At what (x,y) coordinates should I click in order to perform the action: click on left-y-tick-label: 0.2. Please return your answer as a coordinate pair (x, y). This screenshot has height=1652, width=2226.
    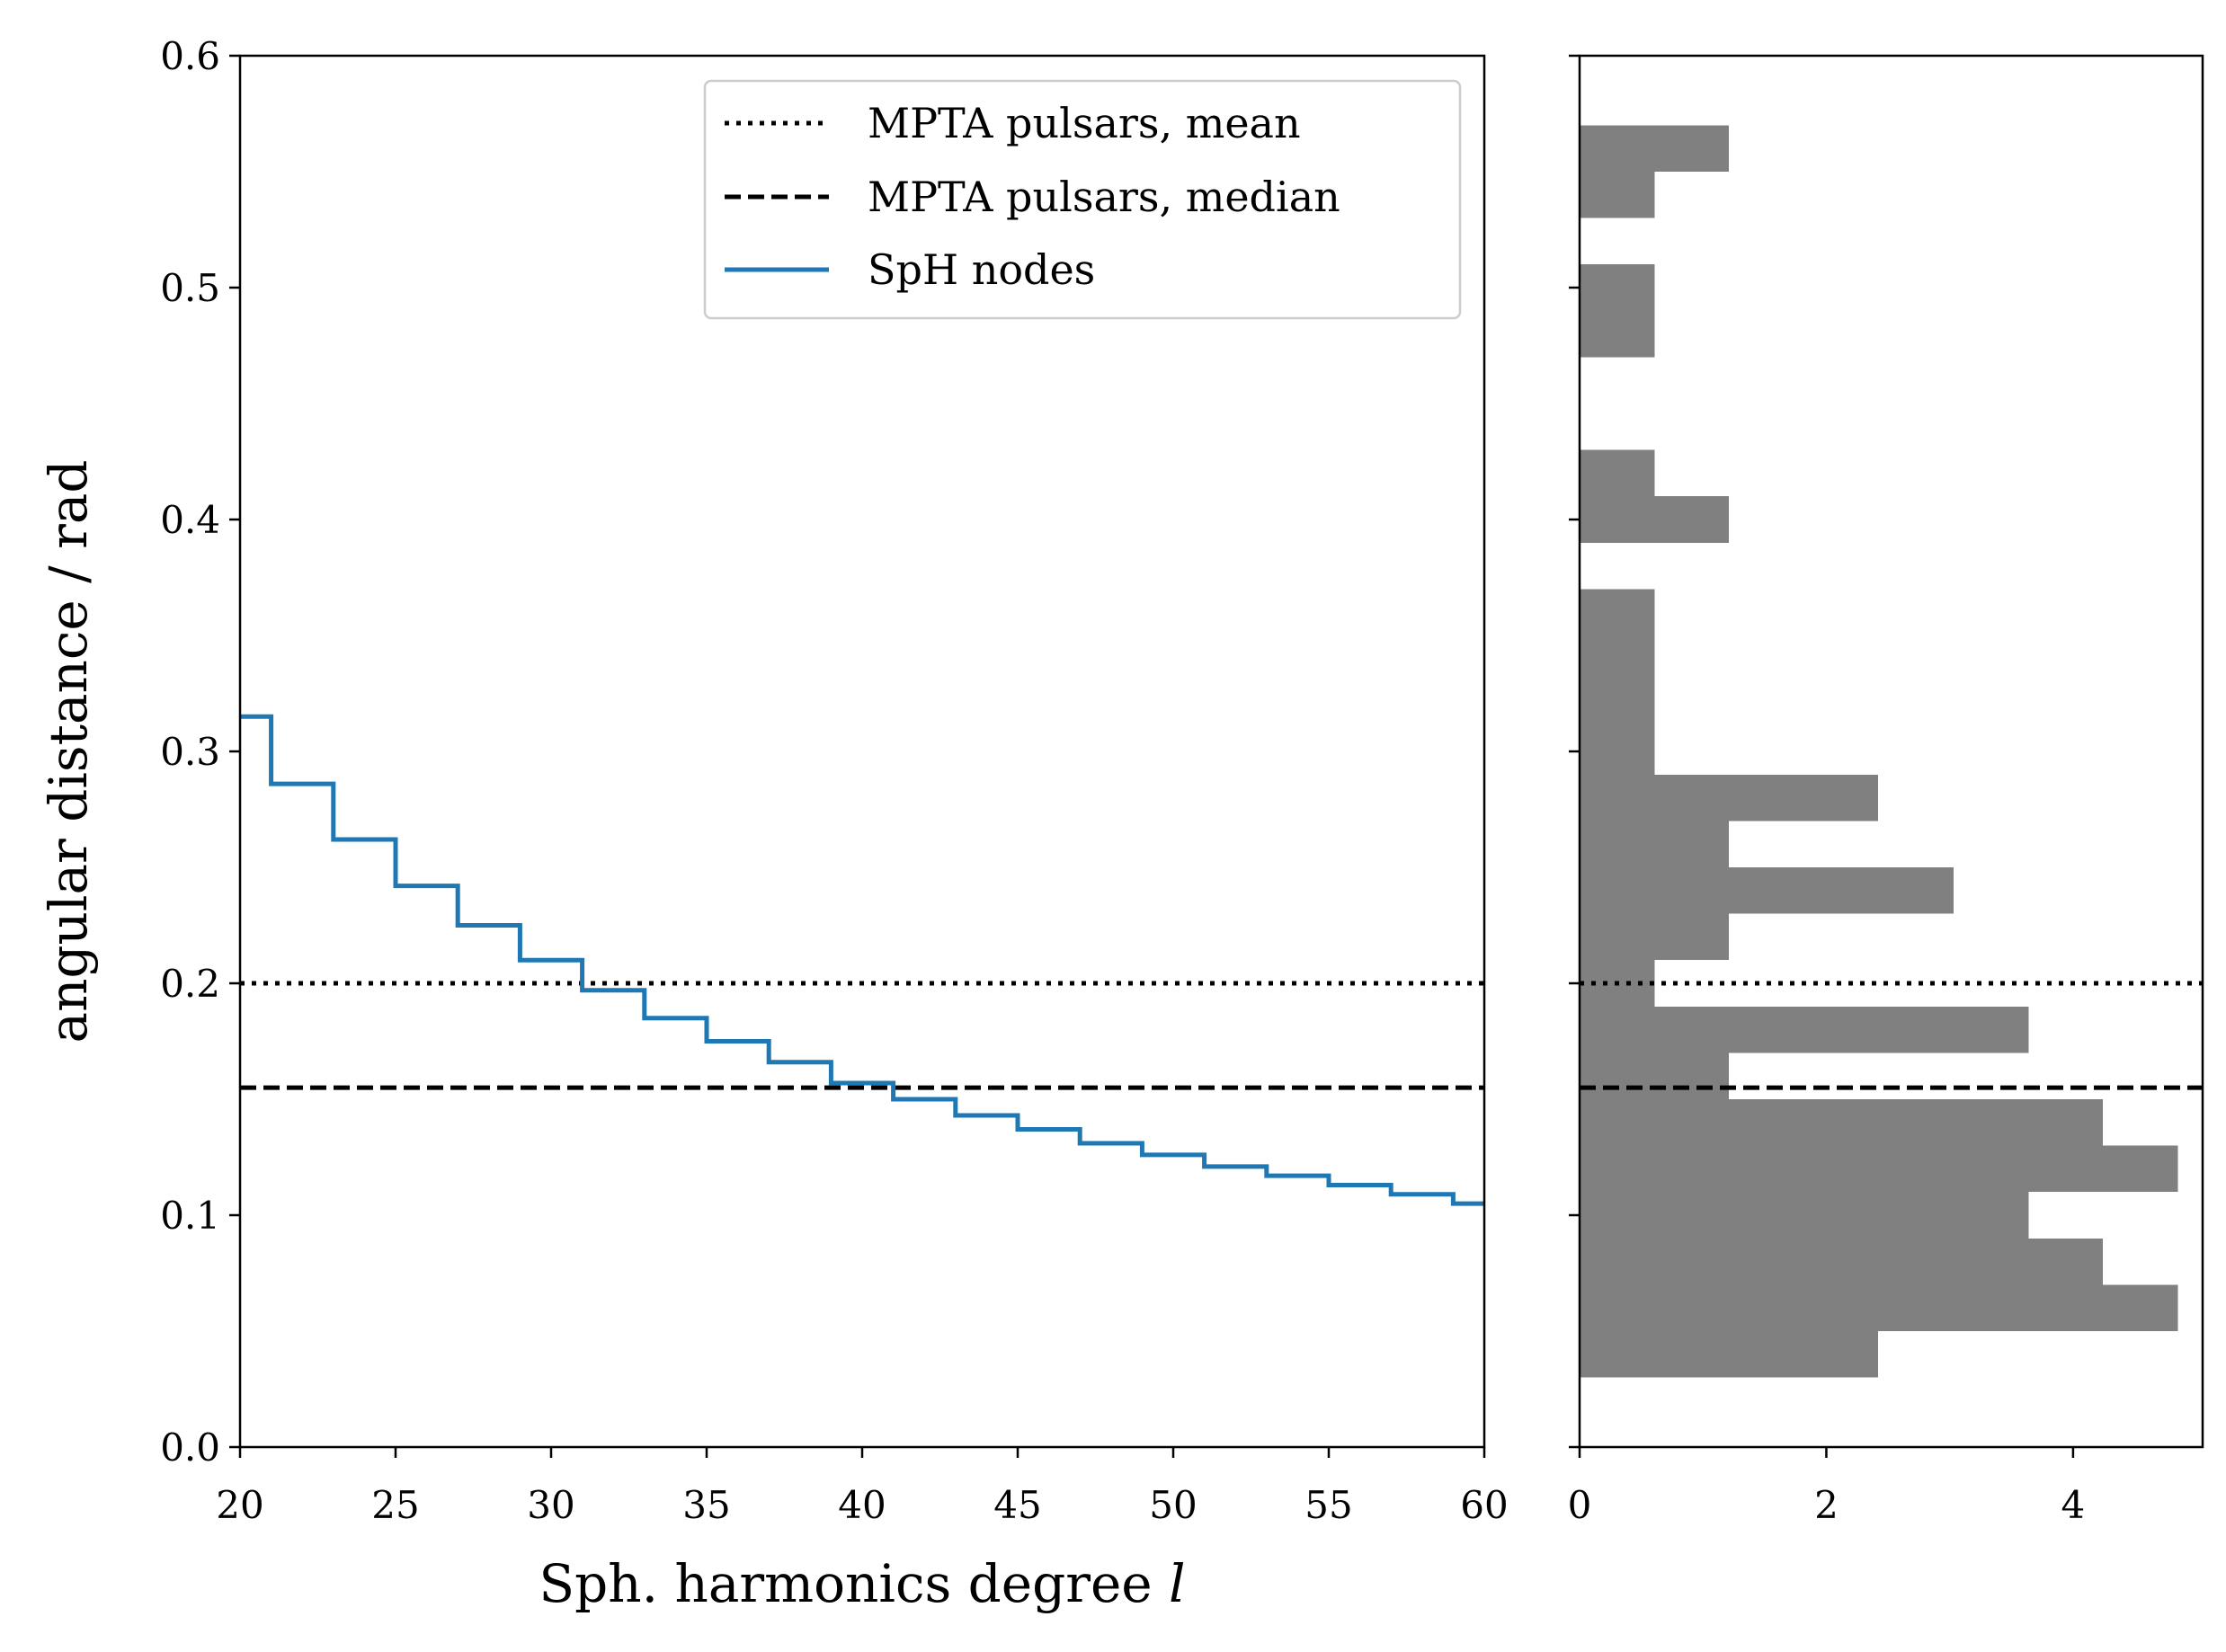
    Looking at the image, I should click on (190, 984).